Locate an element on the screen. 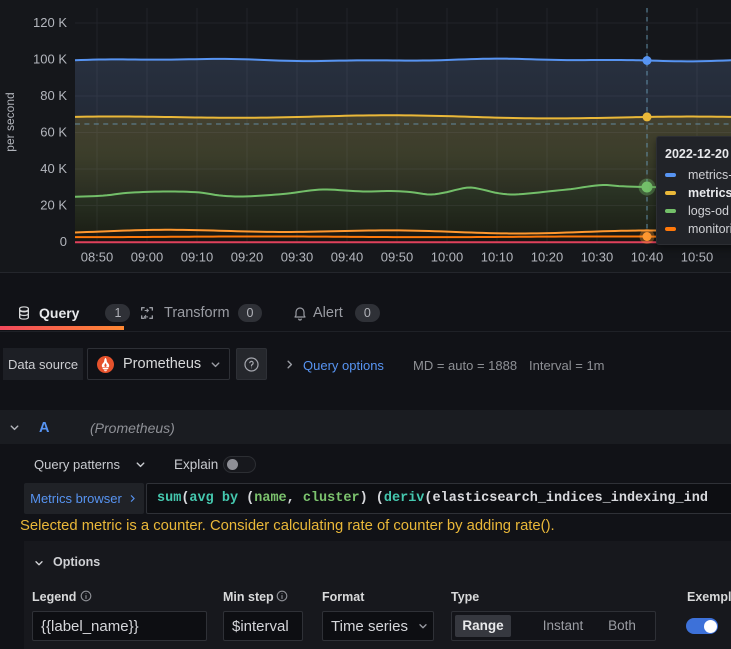 The height and width of the screenshot is (649, 731). svg-text: 09:20 is located at coordinates (247, 257).